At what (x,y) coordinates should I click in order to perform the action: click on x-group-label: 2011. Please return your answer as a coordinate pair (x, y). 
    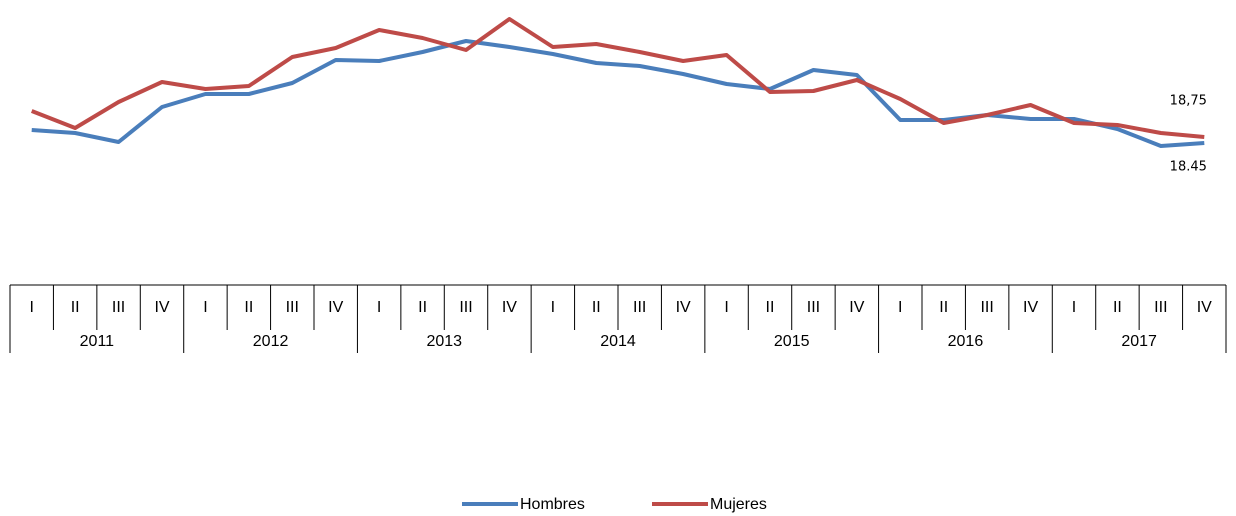
    Looking at the image, I should click on (97, 341).